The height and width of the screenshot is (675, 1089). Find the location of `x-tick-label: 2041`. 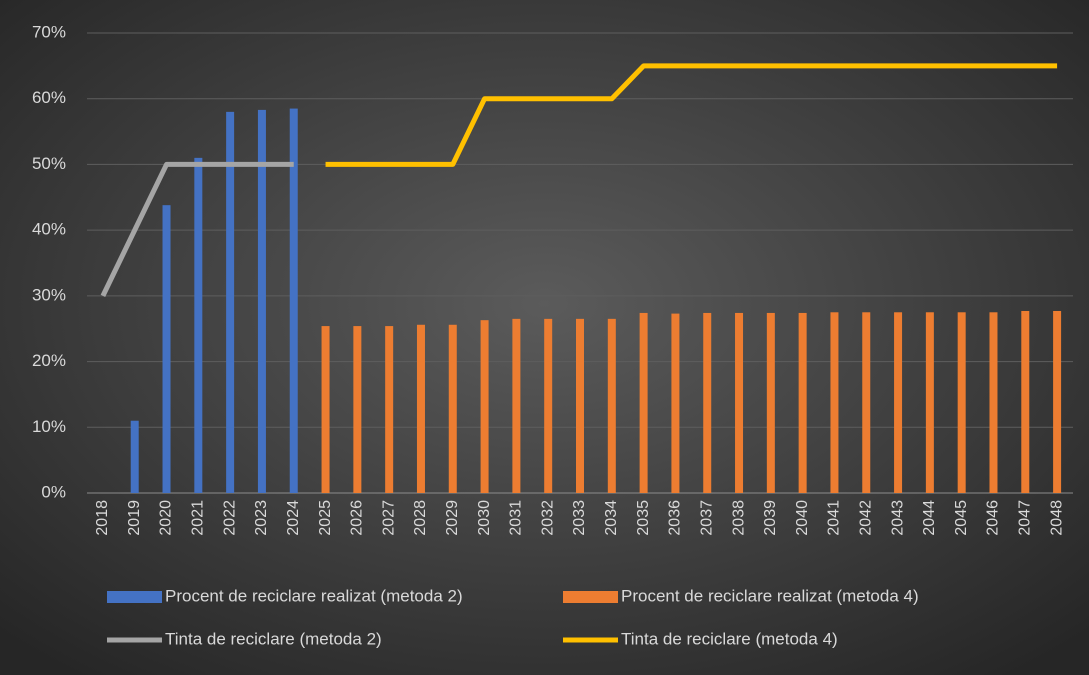

x-tick-label: 2041 is located at coordinates (834, 518).